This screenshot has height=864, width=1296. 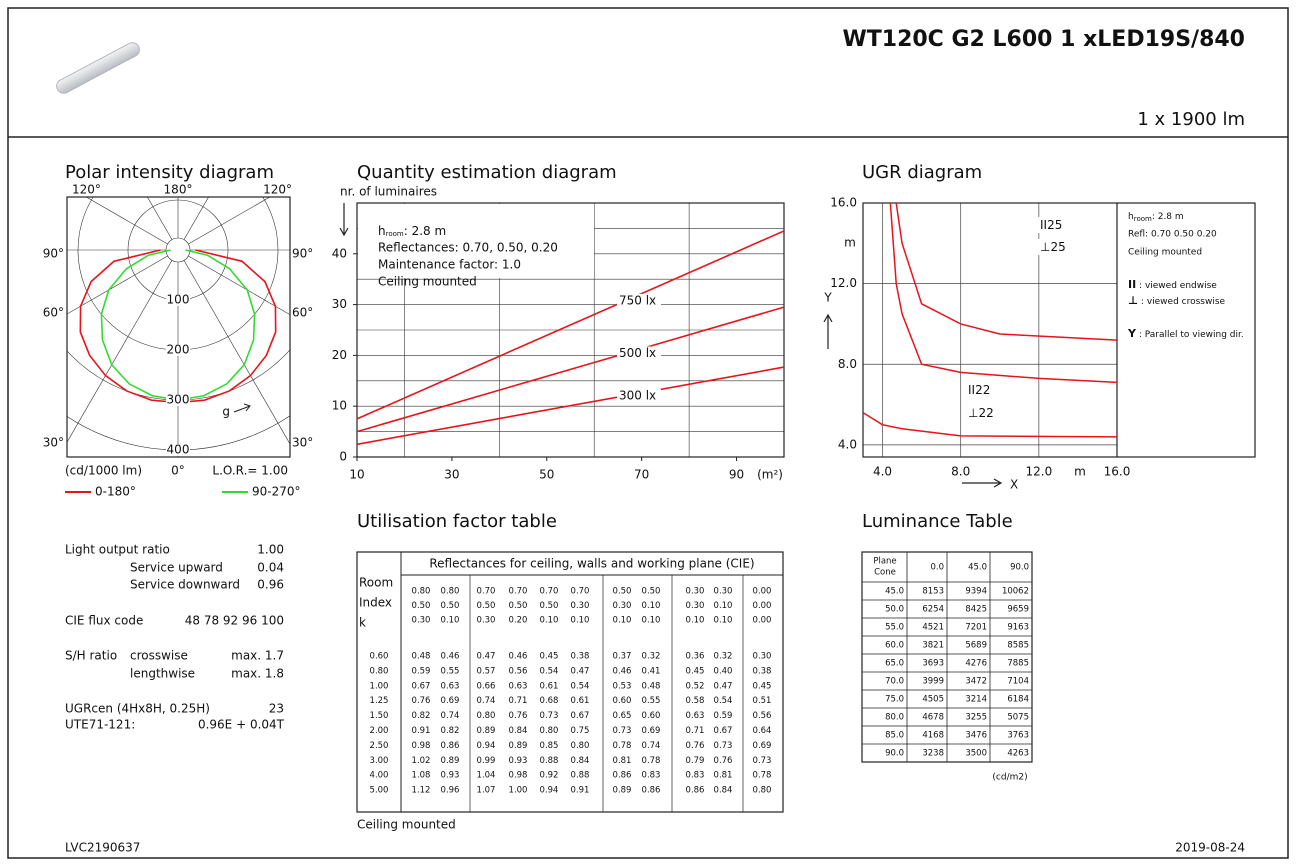 I want to click on line, so click(x=570, y=406).